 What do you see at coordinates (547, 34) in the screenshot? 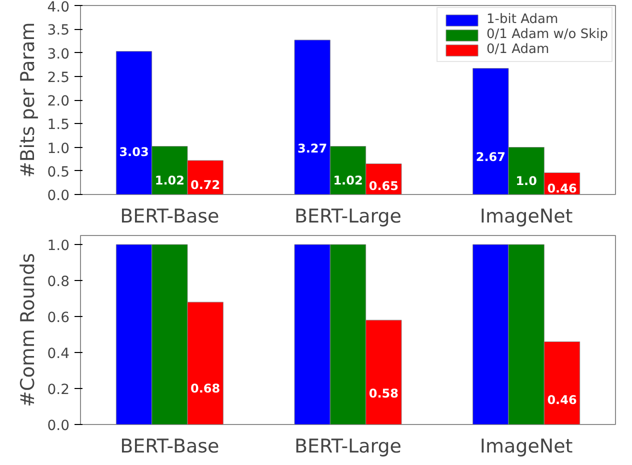
I see `legend-label: 0/1 Adam w/o Skip` at bounding box center [547, 34].